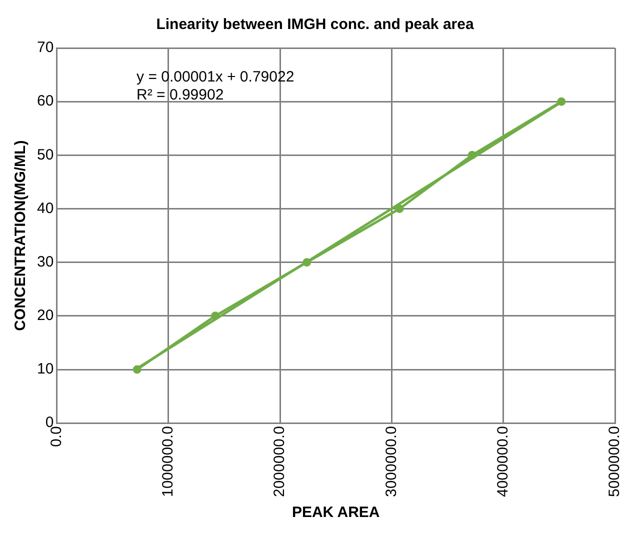 The image size is (644, 534). Describe the element at coordinates (279, 461) in the screenshot. I see `x-tick-label: 2000000.0` at that location.